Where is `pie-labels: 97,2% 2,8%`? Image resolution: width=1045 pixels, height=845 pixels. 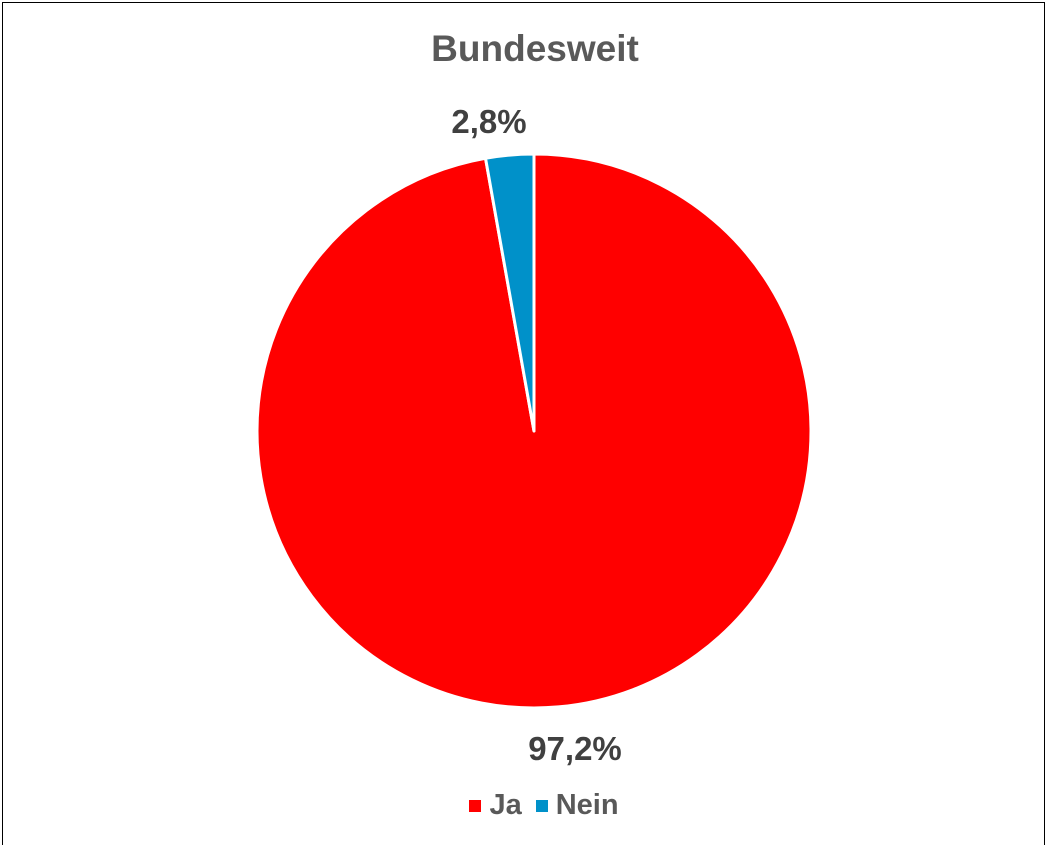 pie-labels: 97,2% 2,8% is located at coordinates (536, 435).